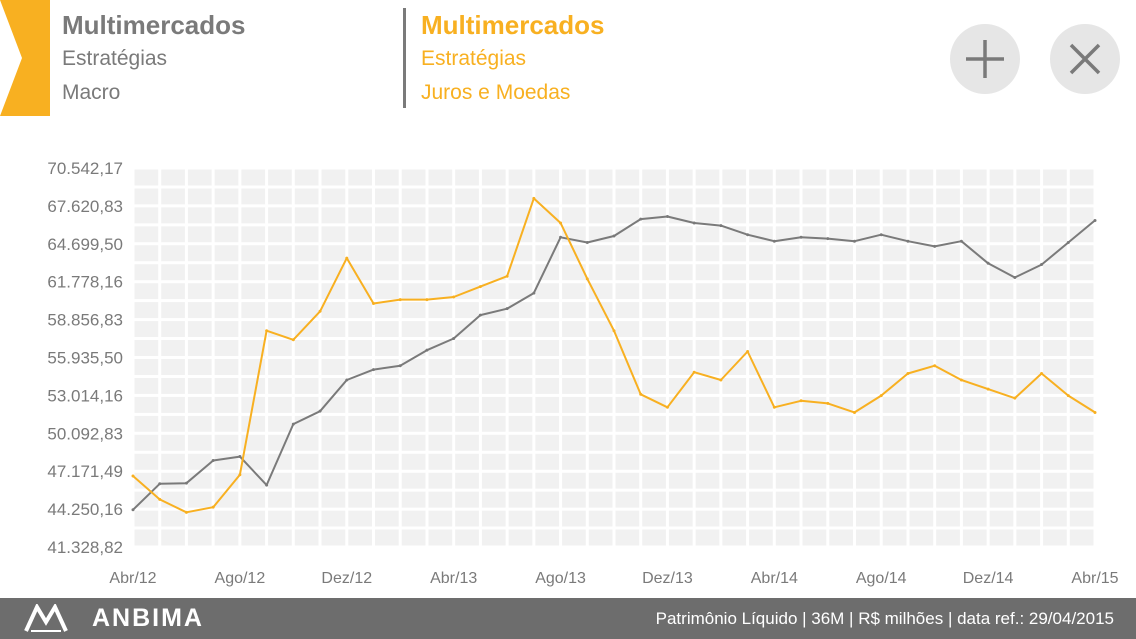  Describe the element at coordinates (148, 618) in the screenshot. I see `brand-name: ANBIMA` at that location.